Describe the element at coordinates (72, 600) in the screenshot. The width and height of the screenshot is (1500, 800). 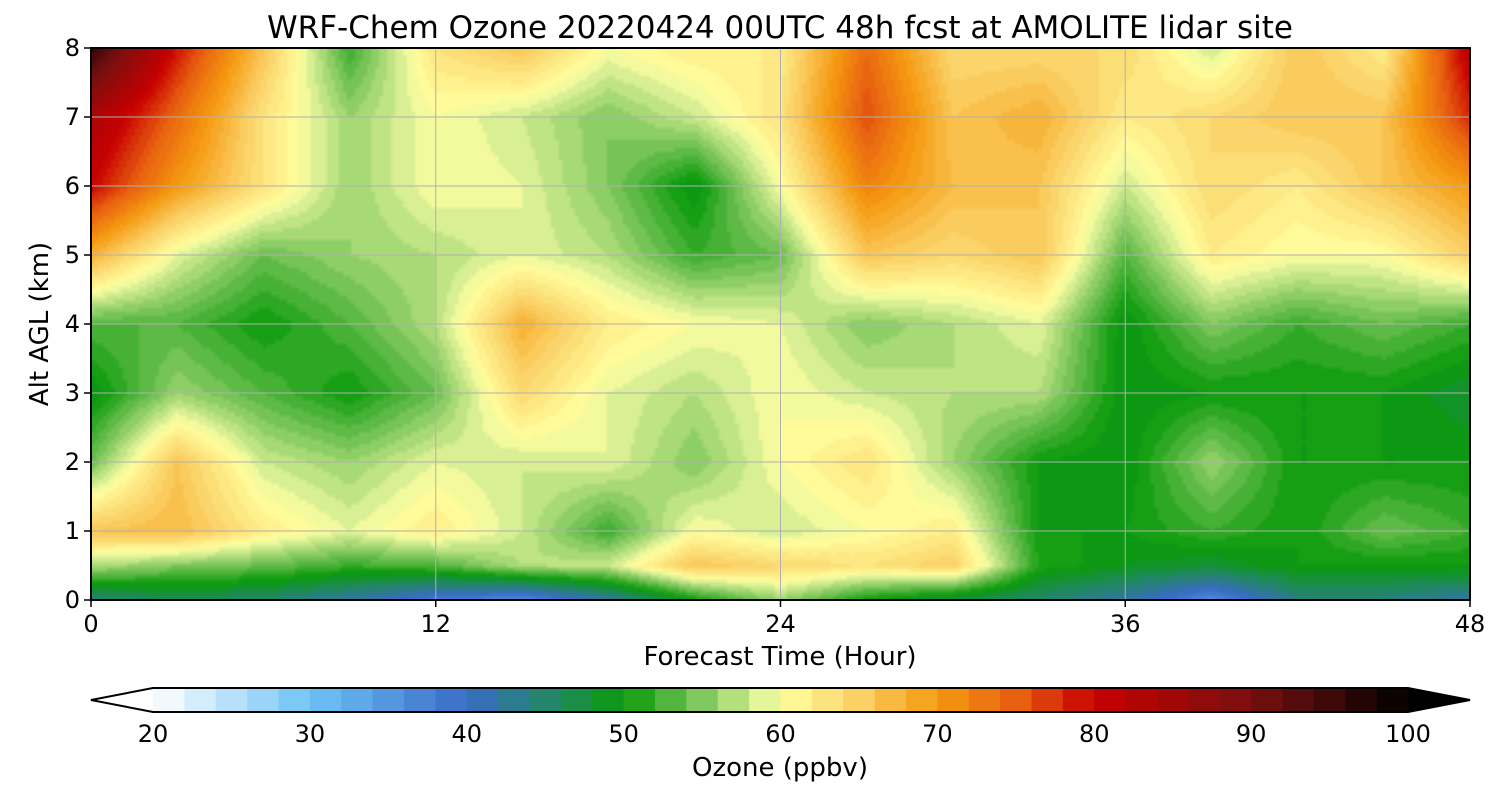
I see `y-tick-label: 0` at that location.